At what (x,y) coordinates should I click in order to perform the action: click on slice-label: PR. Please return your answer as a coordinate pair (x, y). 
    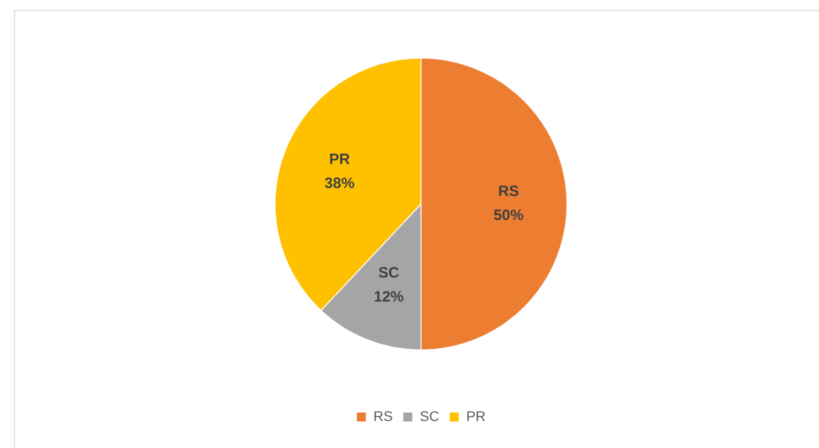
    Looking at the image, I should click on (339, 159).